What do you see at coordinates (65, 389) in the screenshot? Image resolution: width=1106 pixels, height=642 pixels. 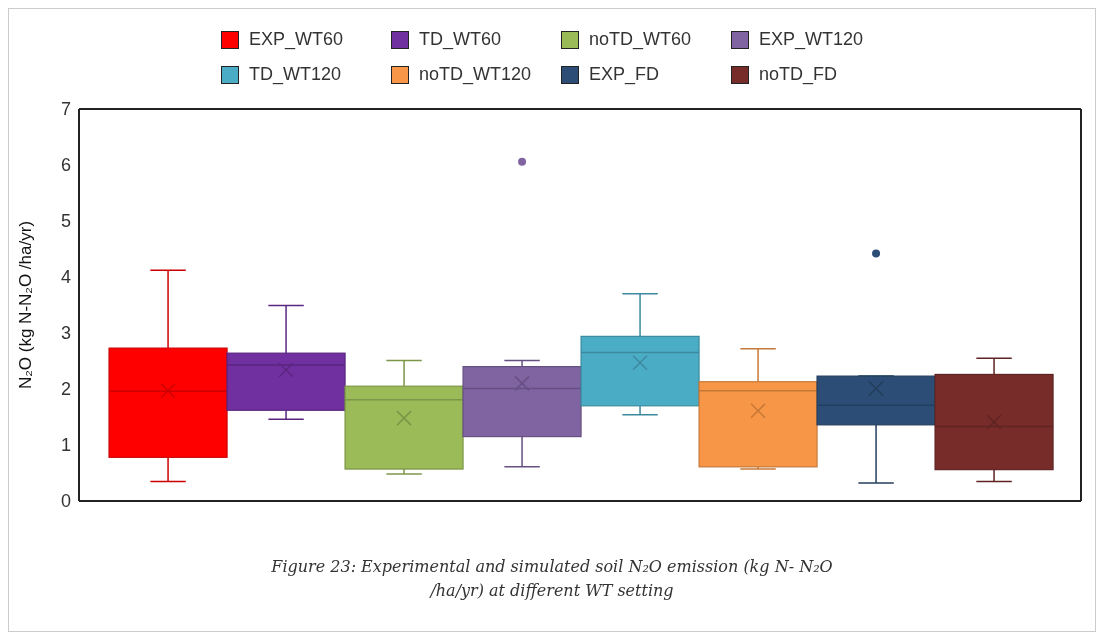 I see `y-tick-label: 2` at bounding box center [65, 389].